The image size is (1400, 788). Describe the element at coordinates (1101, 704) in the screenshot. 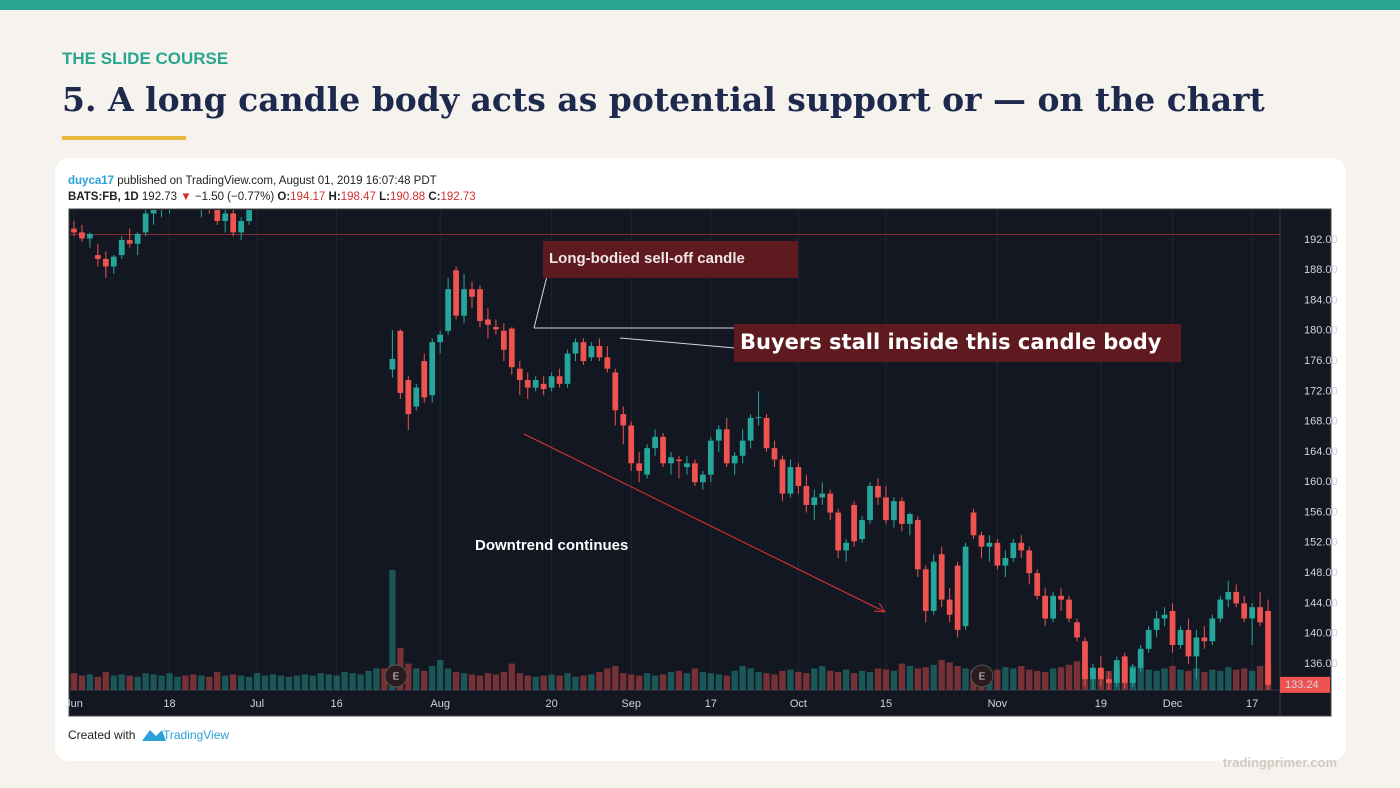

I see `x-tick-label: 19` at that location.